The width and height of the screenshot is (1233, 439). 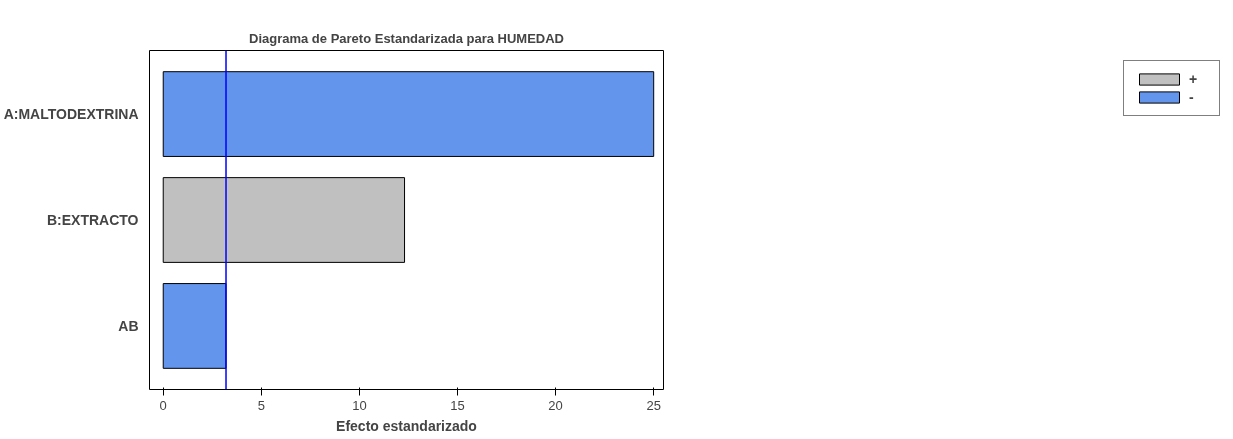 What do you see at coordinates (1192, 97) in the screenshot?
I see `legend-label: -` at bounding box center [1192, 97].